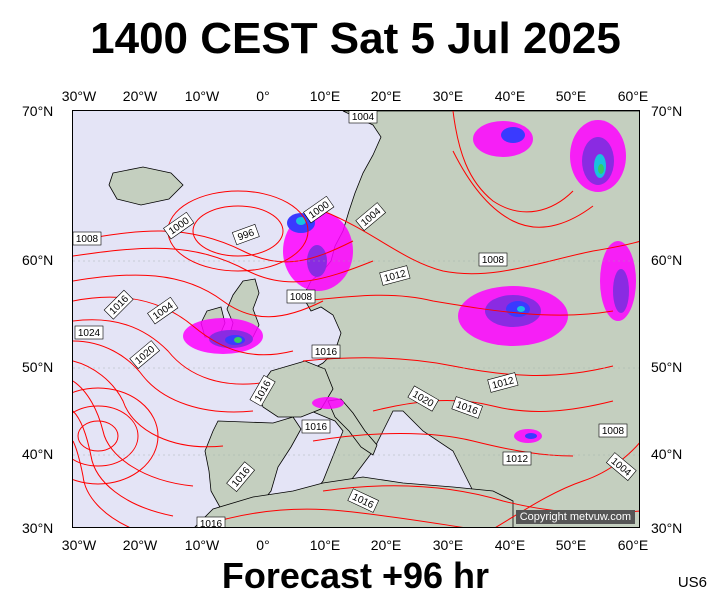 This screenshot has width=711, height=600. What do you see at coordinates (571, 96) in the screenshot?
I see `lon-label-top: 50°E` at bounding box center [571, 96].